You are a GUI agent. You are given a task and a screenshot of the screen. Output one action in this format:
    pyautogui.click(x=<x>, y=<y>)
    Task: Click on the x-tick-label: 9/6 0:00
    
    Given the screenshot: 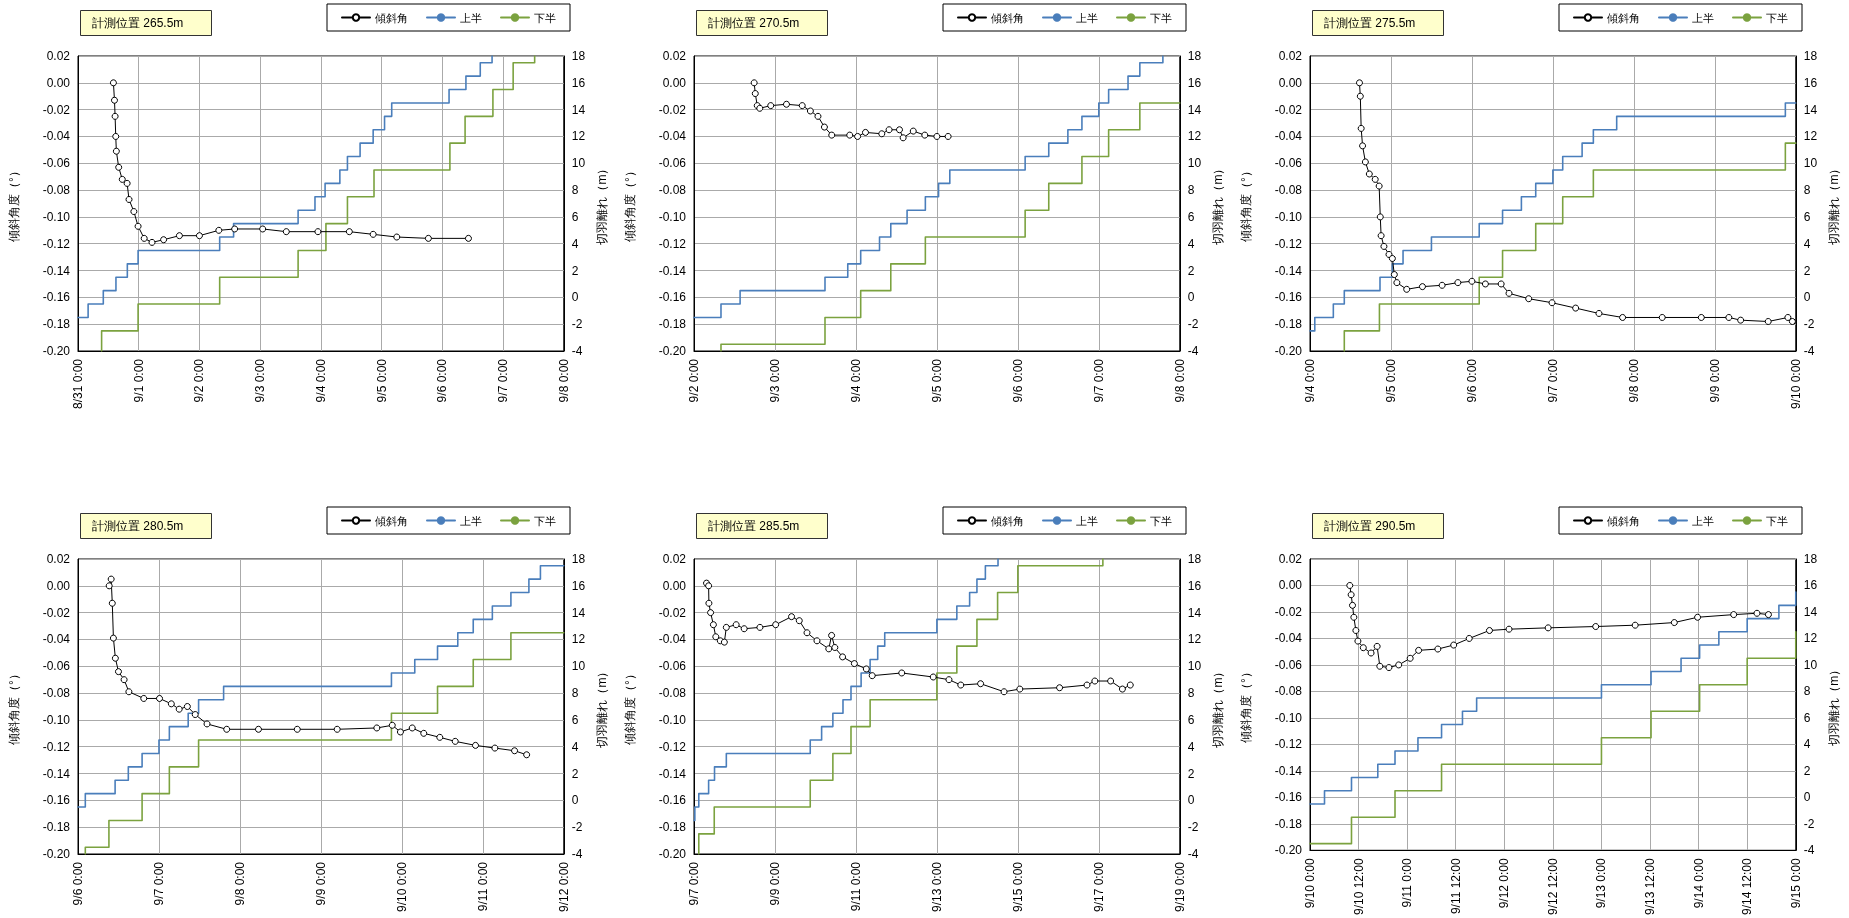 What is the action you would take?
    pyautogui.click(x=78, y=883)
    